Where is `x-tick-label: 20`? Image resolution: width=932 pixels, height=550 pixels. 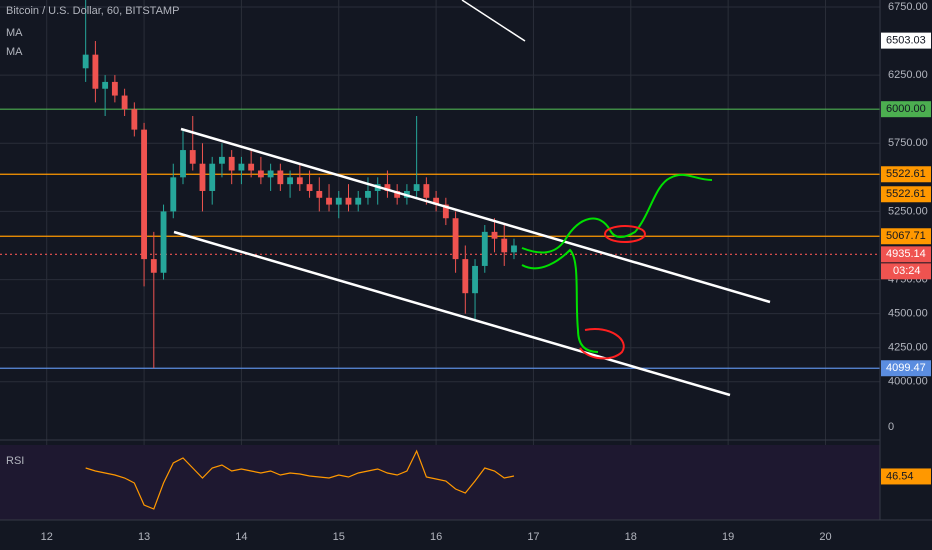
x-tick-label: 20 is located at coordinates (825, 537).